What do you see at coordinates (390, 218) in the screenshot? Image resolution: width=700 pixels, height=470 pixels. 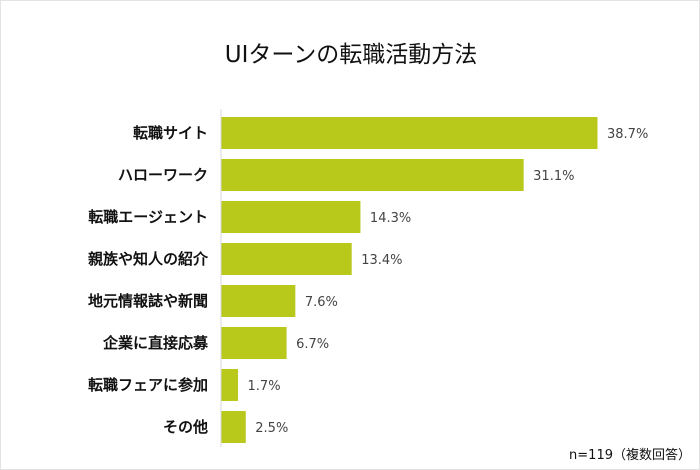 I see `value-label: 14.3%` at bounding box center [390, 218].